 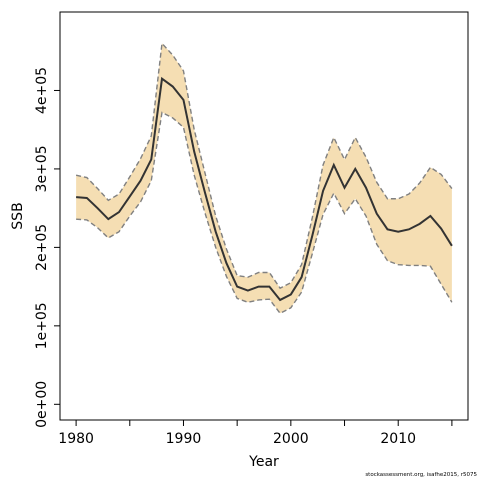 What do you see at coordinates (42, 247) in the screenshot?
I see `y-tick-label: 2e+05` at bounding box center [42, 247].